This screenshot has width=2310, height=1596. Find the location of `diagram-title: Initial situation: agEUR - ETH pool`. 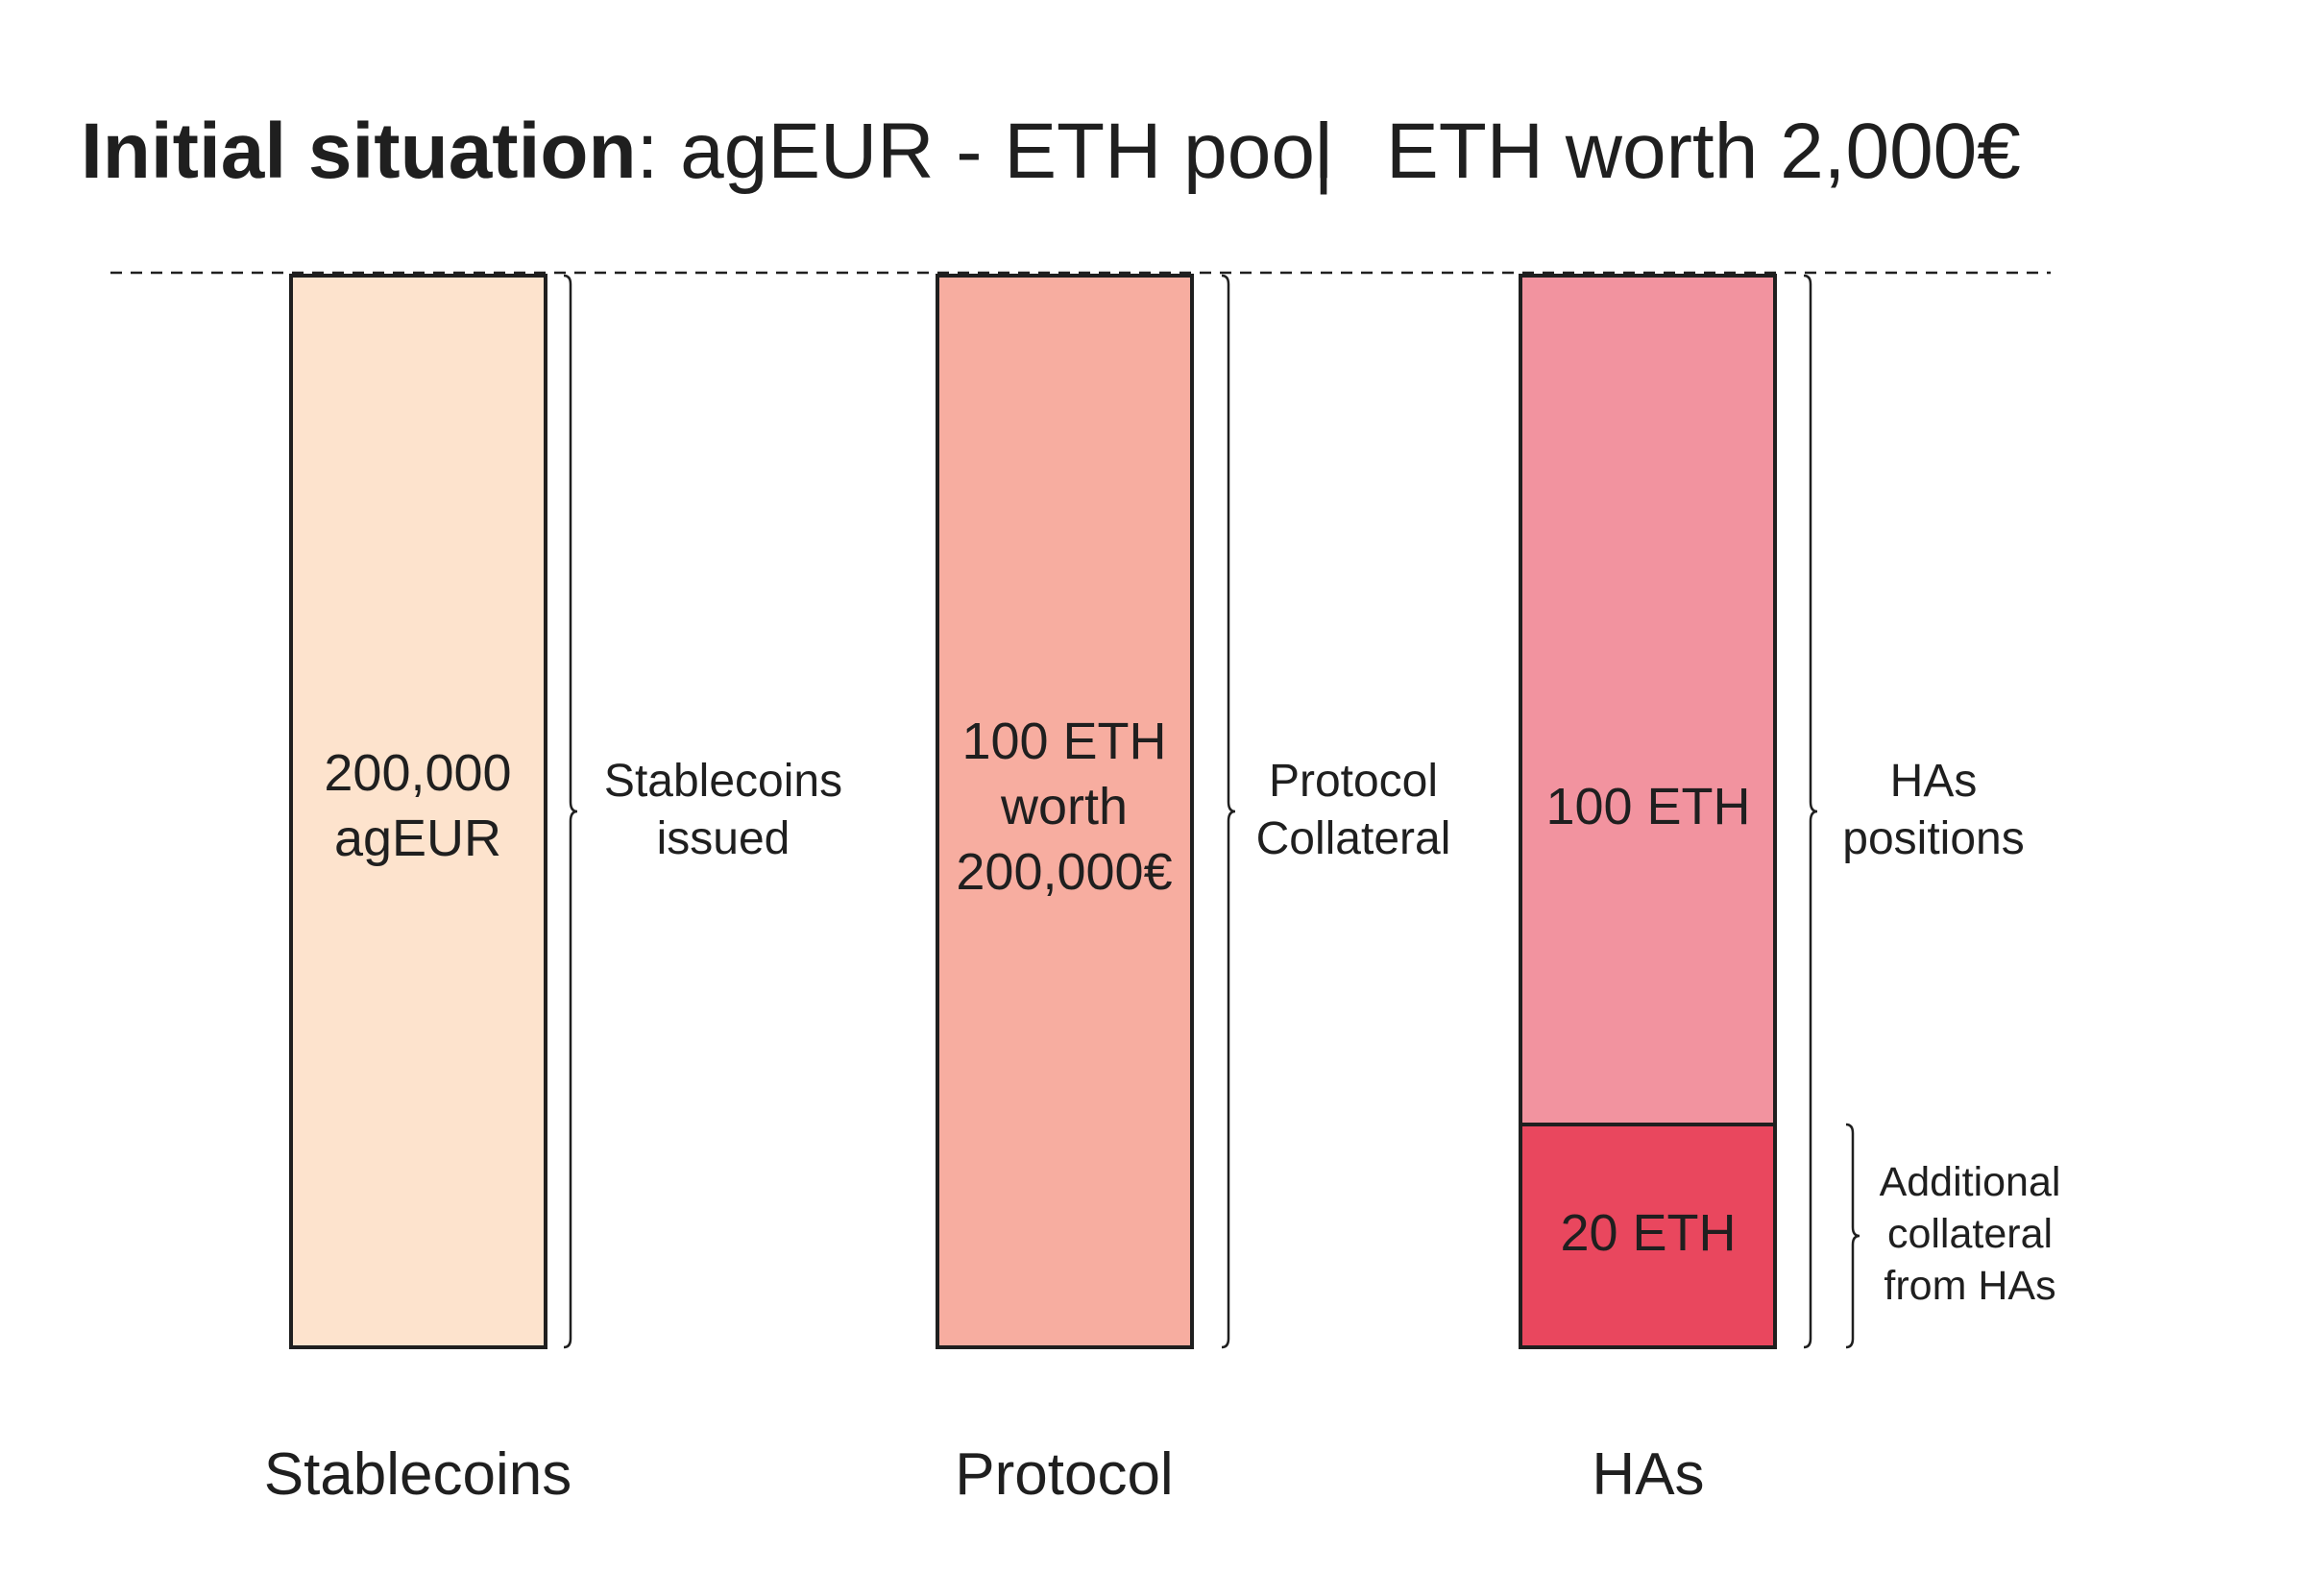

diagram-title: Initial situation: agEUR - ETH pool is located at coordinates (706, 151).